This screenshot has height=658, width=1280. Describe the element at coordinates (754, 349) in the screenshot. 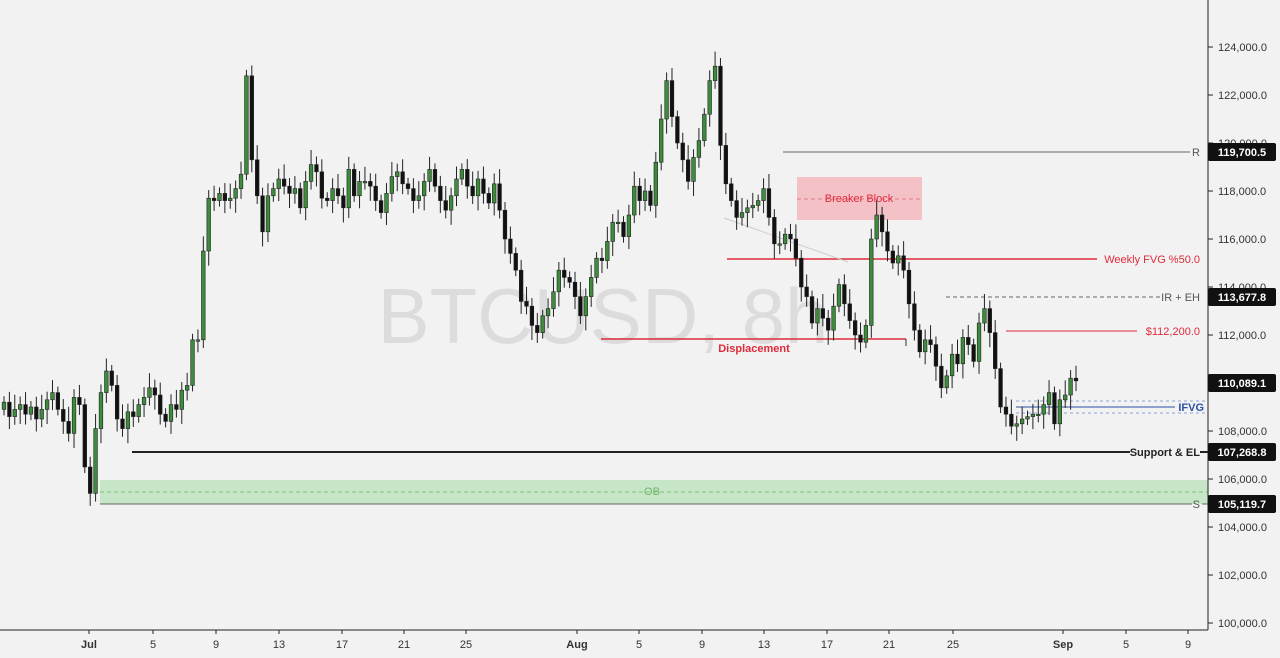

I see `level-label-displacement: Displacement` at that location.